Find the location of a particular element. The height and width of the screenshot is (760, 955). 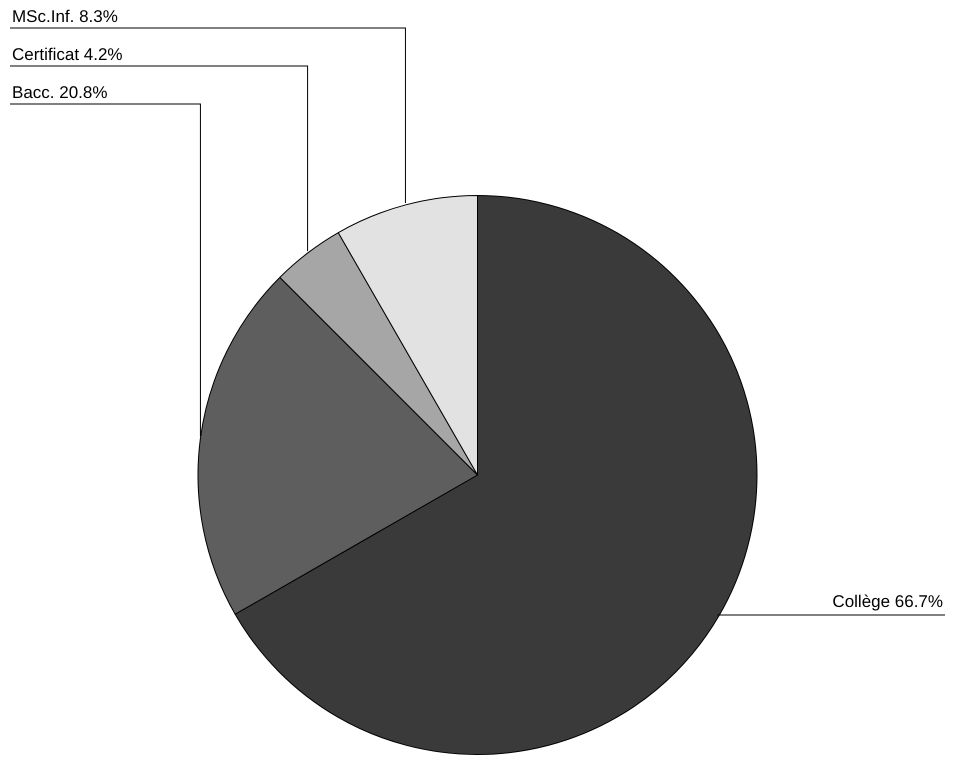

slice-label: MSc.Inf. 8.3% is located at coordinates (65, 16).